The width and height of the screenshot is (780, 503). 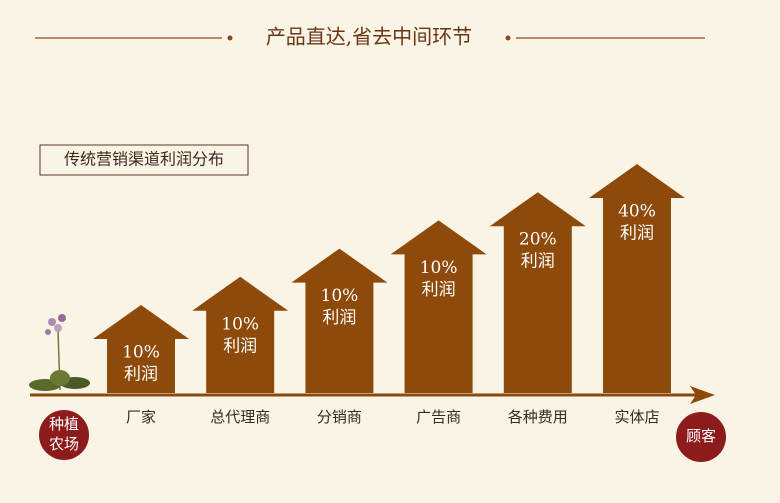 I want to click on stage-name: 厂家, so click(x=141, y=417).